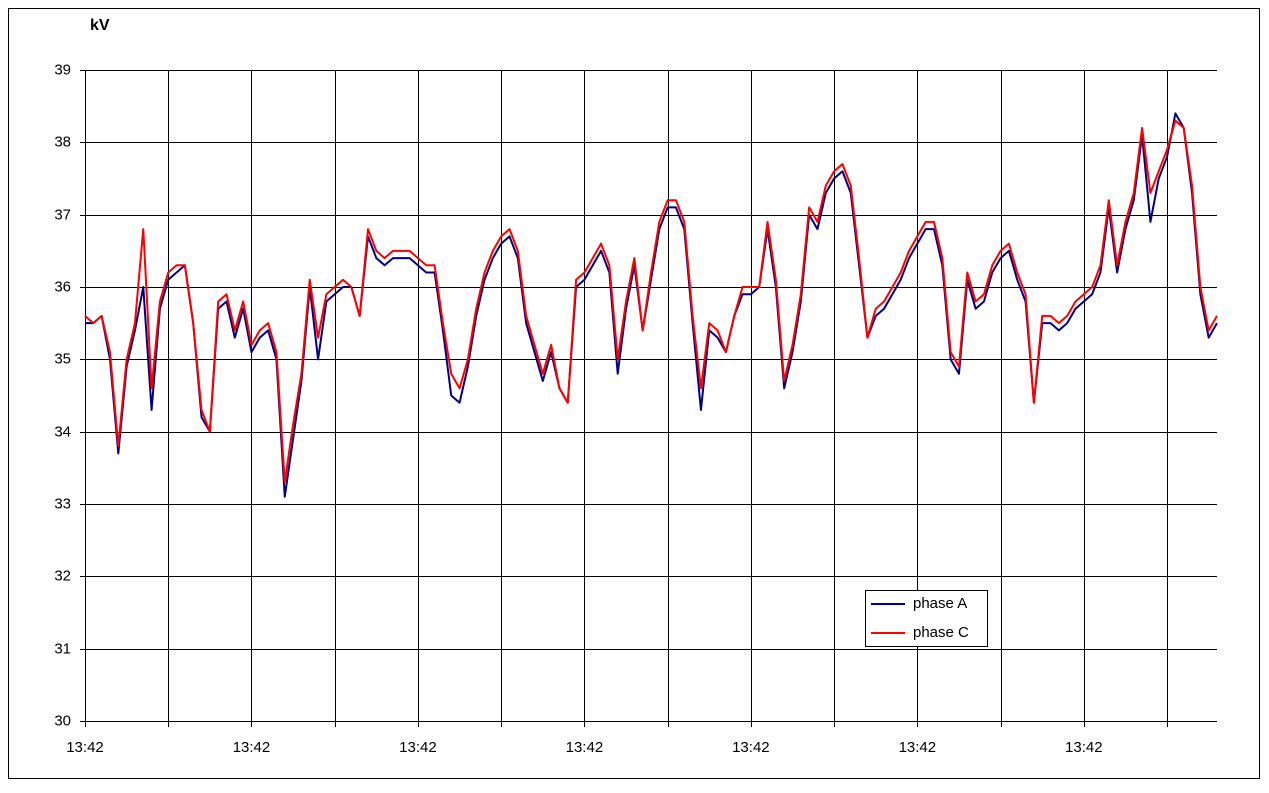 The image size is (1269, 793). I want to click on y-tick-label: 30, so click(62, 720).